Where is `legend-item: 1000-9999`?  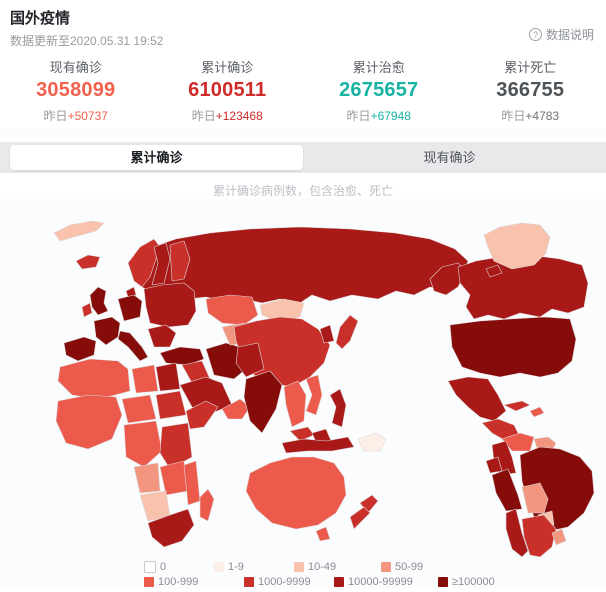
legend-item: 1000-9999 is located at coordinates (289, 582).